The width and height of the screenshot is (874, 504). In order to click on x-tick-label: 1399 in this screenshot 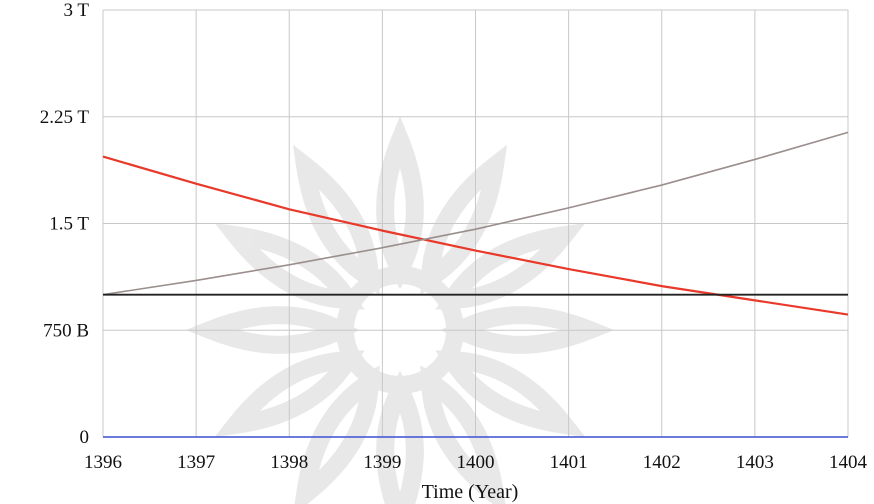, I will do `click(382, 462)`.